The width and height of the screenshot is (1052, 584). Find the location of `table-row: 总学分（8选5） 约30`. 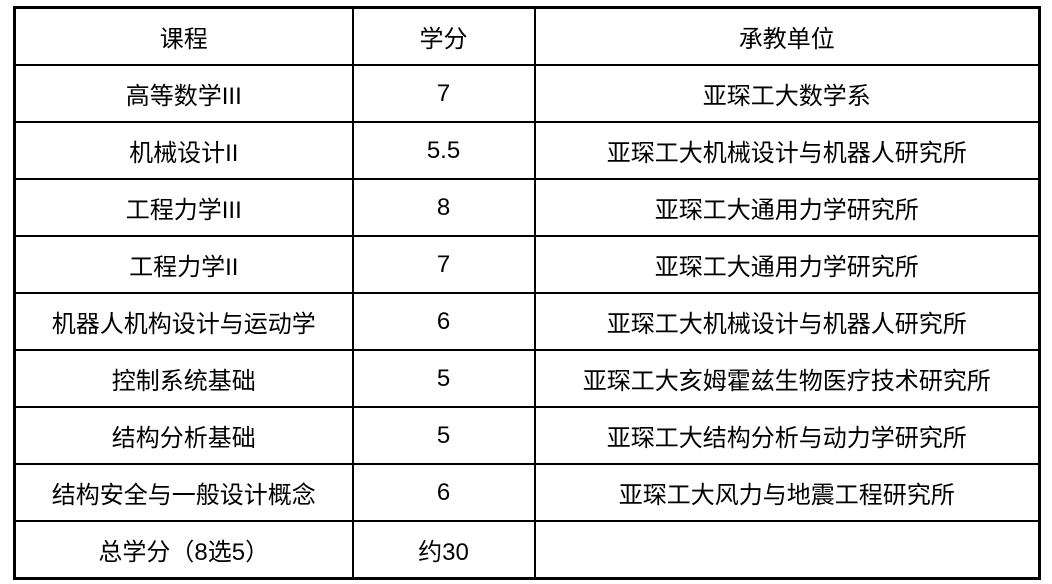

table-row: 总学分（8选5） 约30 is located at coordinates (527, 550).